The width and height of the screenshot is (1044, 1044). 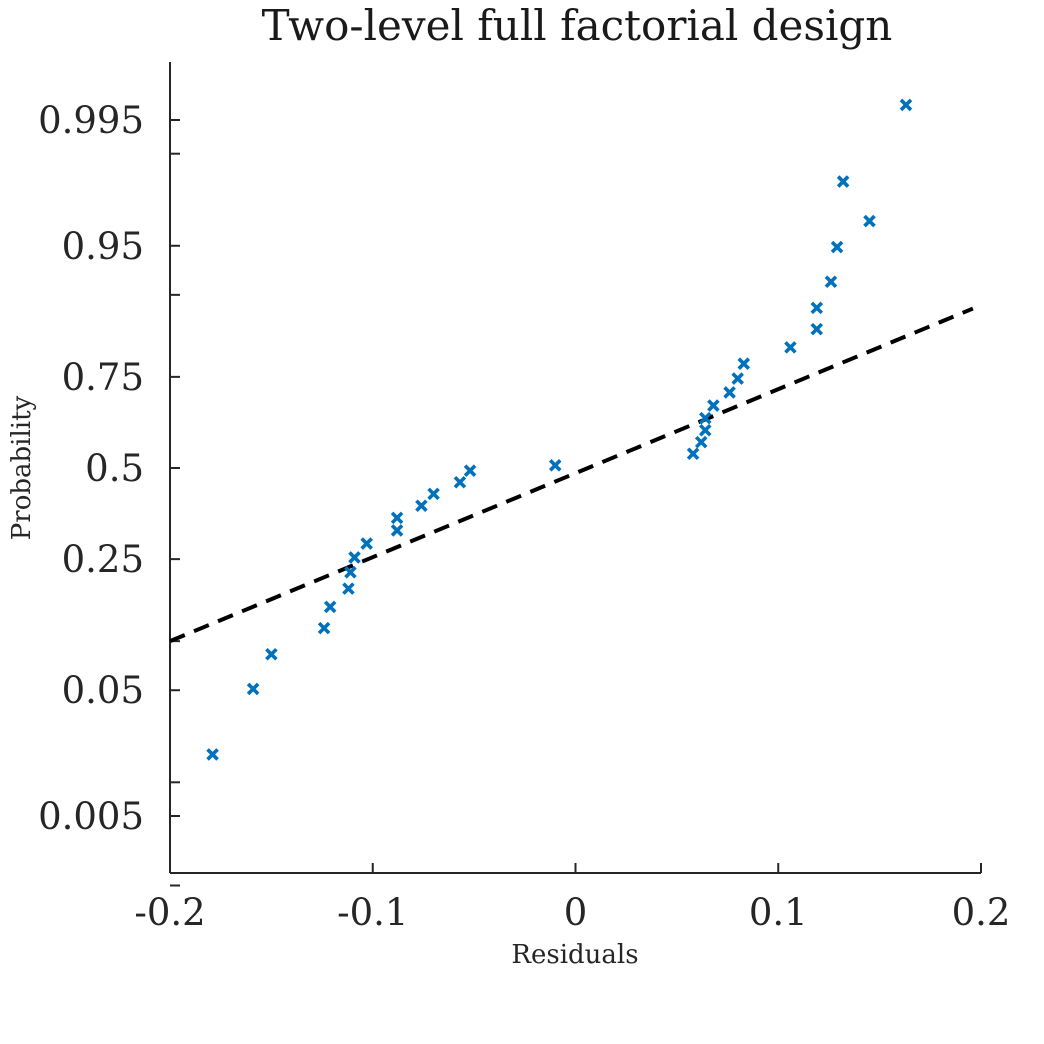 I want to click on y-tick-label: 0.95, so click(x=103, y=246).